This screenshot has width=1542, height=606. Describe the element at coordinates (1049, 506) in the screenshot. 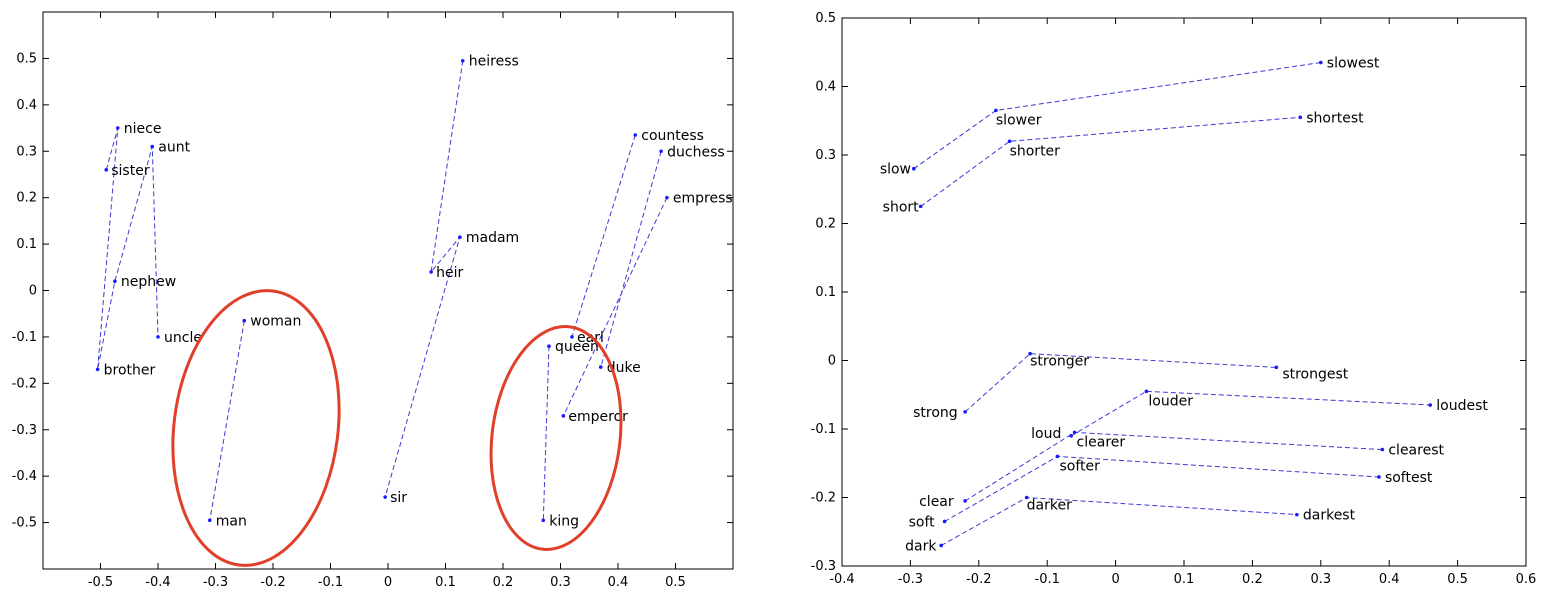

I see `point-label-darker: darker` at that location.